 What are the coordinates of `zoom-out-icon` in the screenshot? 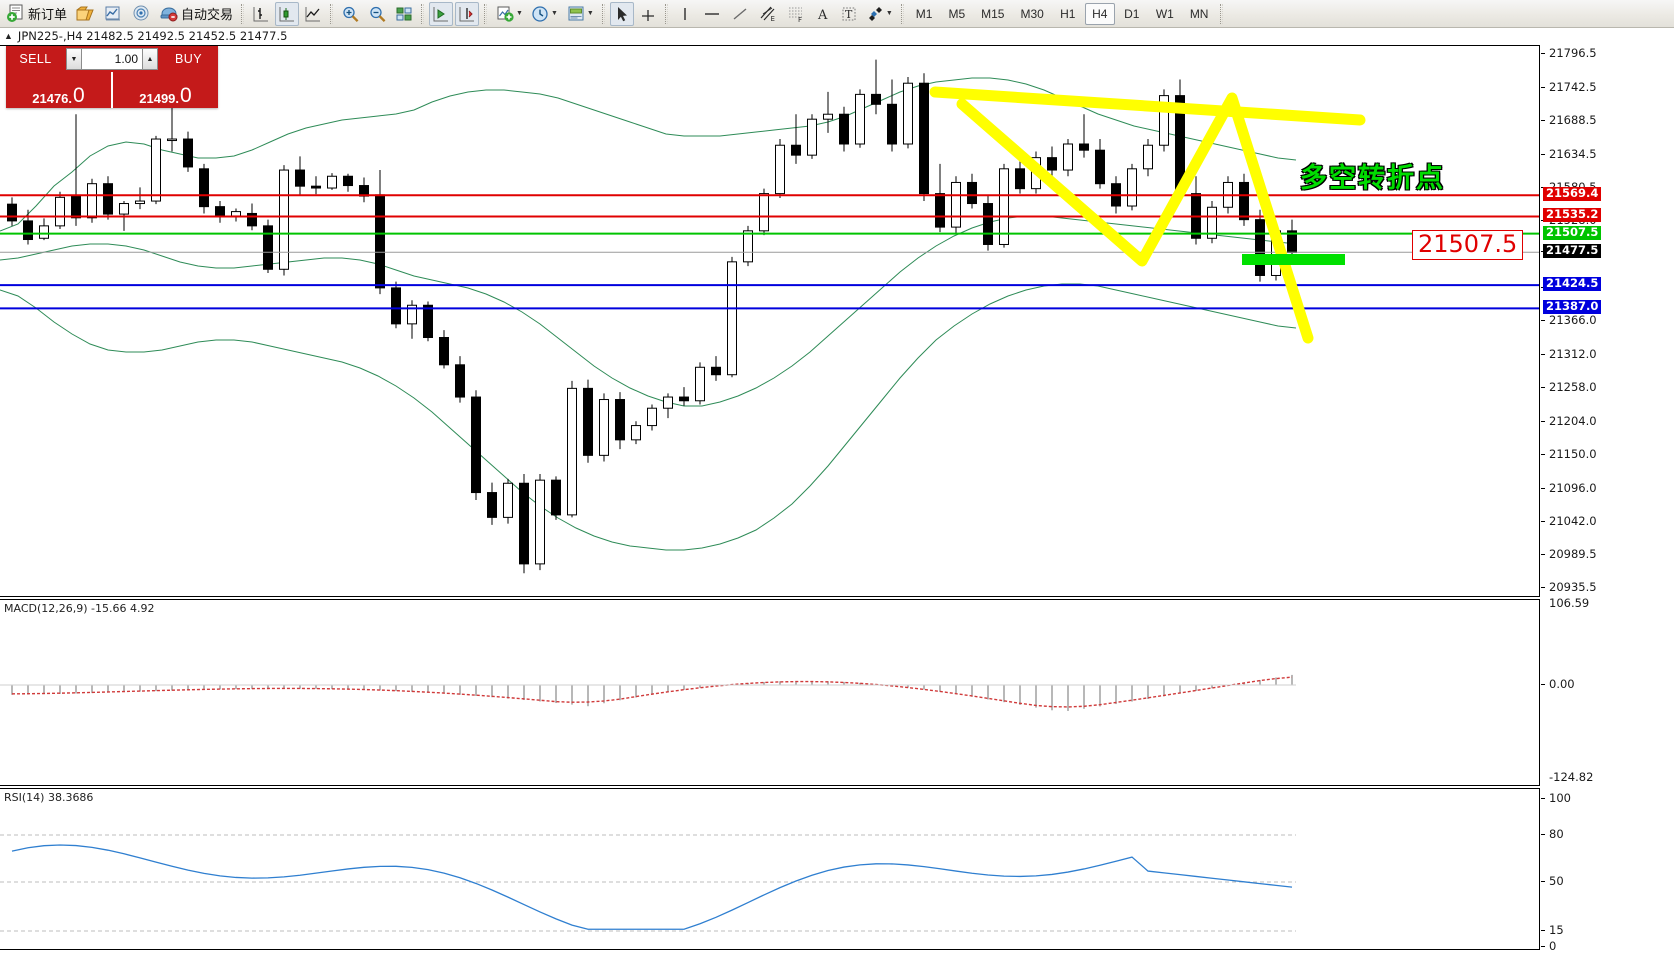 It's located at (377, 14).